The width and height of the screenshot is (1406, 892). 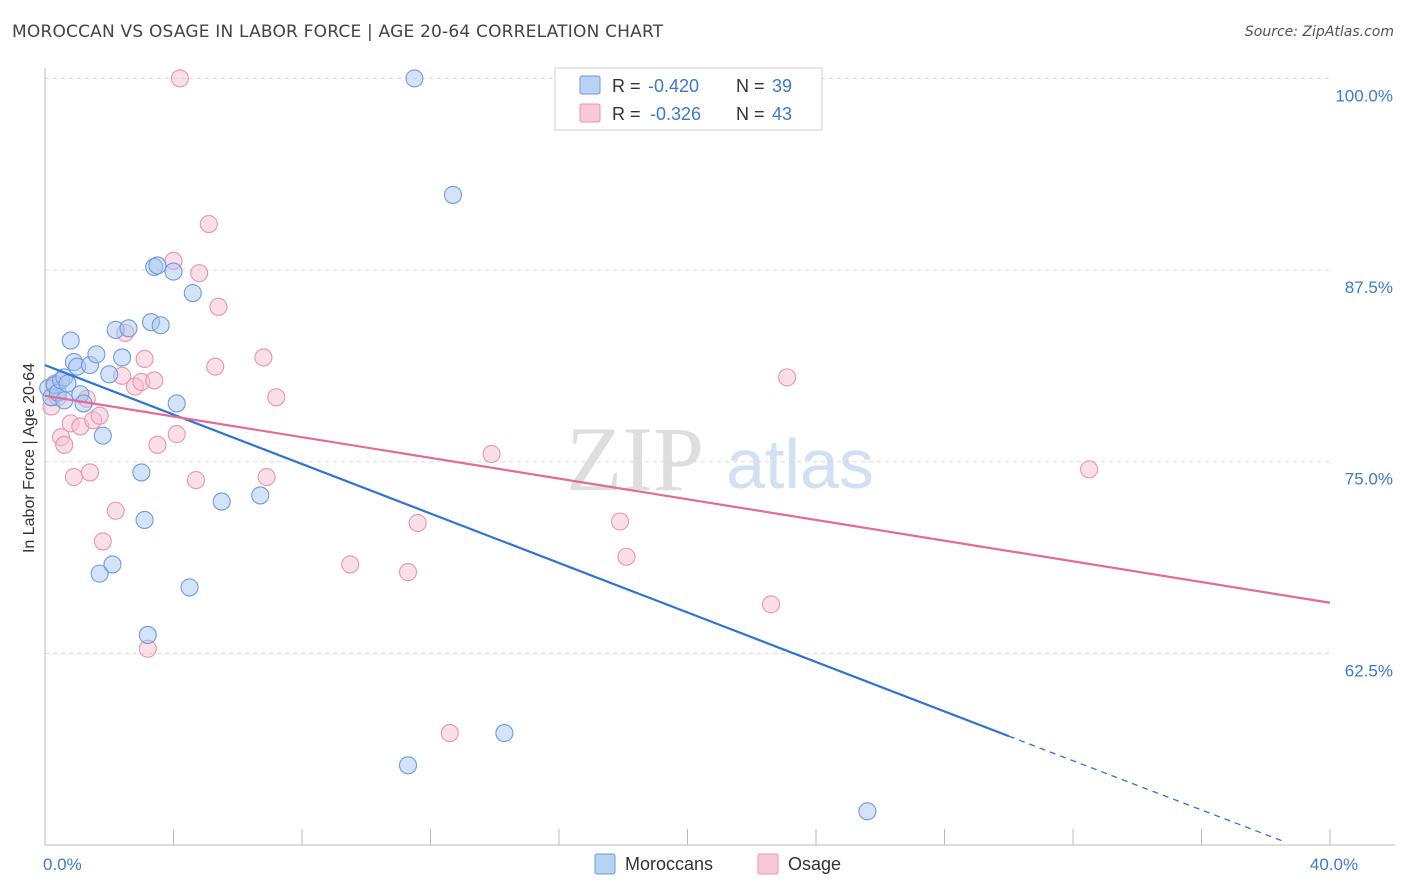 What do you see at coordinates (750, 86) in the screenshot?
I see `stats-n-label-1: N =` at bounding box center [750, 86].